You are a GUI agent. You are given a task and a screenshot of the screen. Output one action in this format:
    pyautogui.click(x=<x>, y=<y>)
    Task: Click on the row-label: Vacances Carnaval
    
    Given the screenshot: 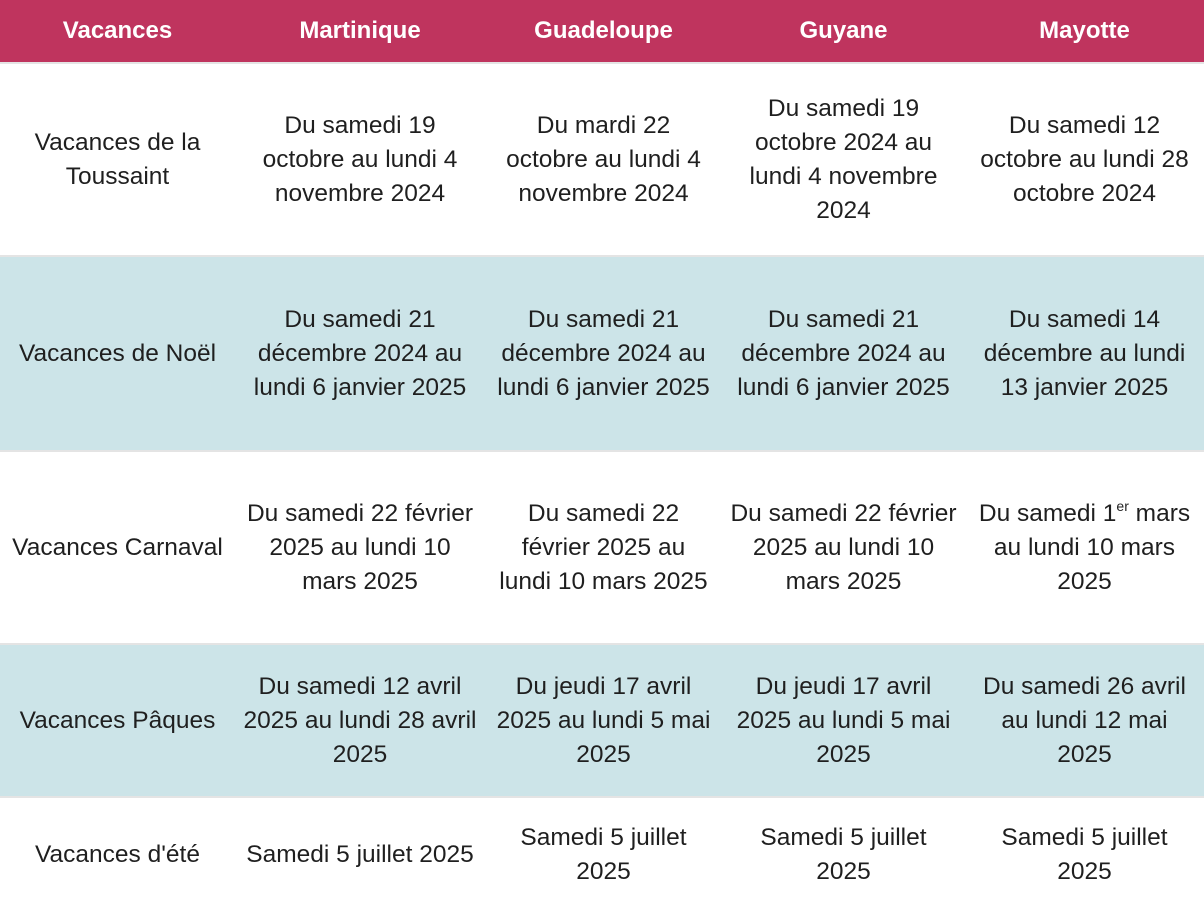 What is the action you would take?
    pyautogui.click(x=117, y=547)
    